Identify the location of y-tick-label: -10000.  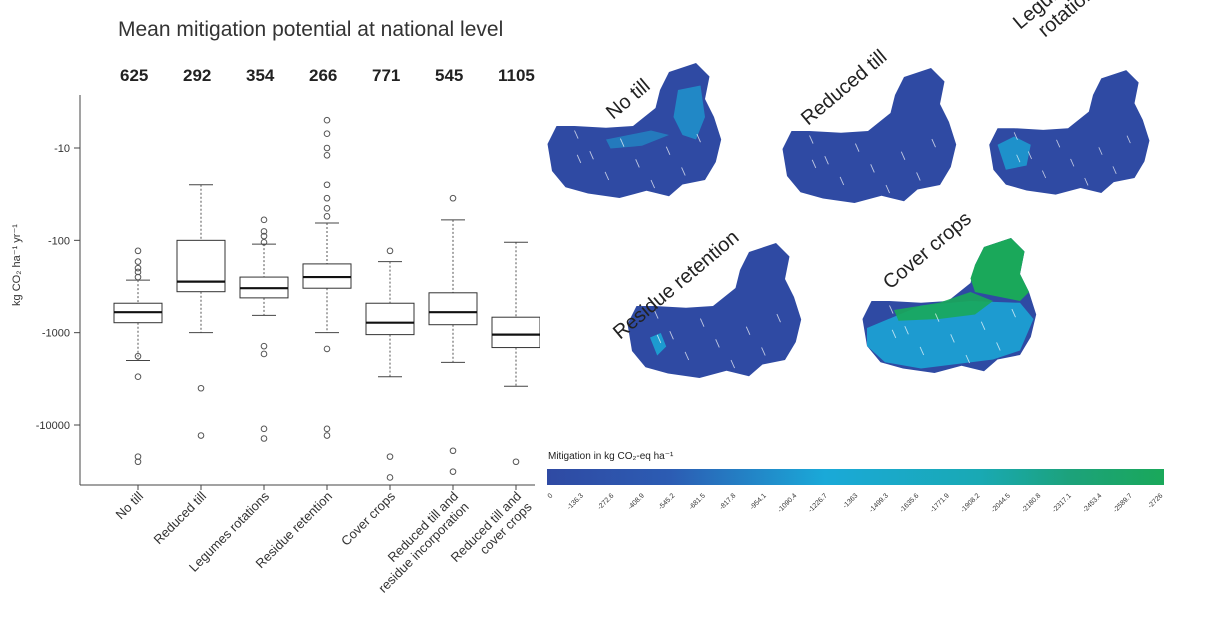
(53, 426).